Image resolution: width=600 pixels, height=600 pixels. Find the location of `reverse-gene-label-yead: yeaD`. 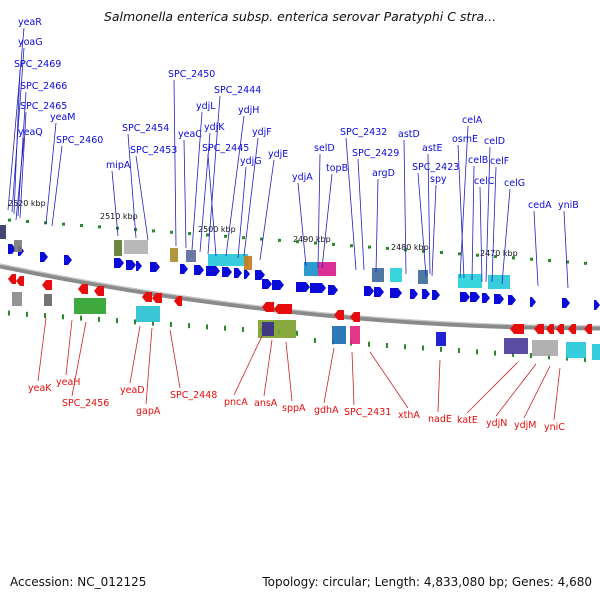

reverse-gene-label-yead: yeaD is located at coordinates (132, 390).